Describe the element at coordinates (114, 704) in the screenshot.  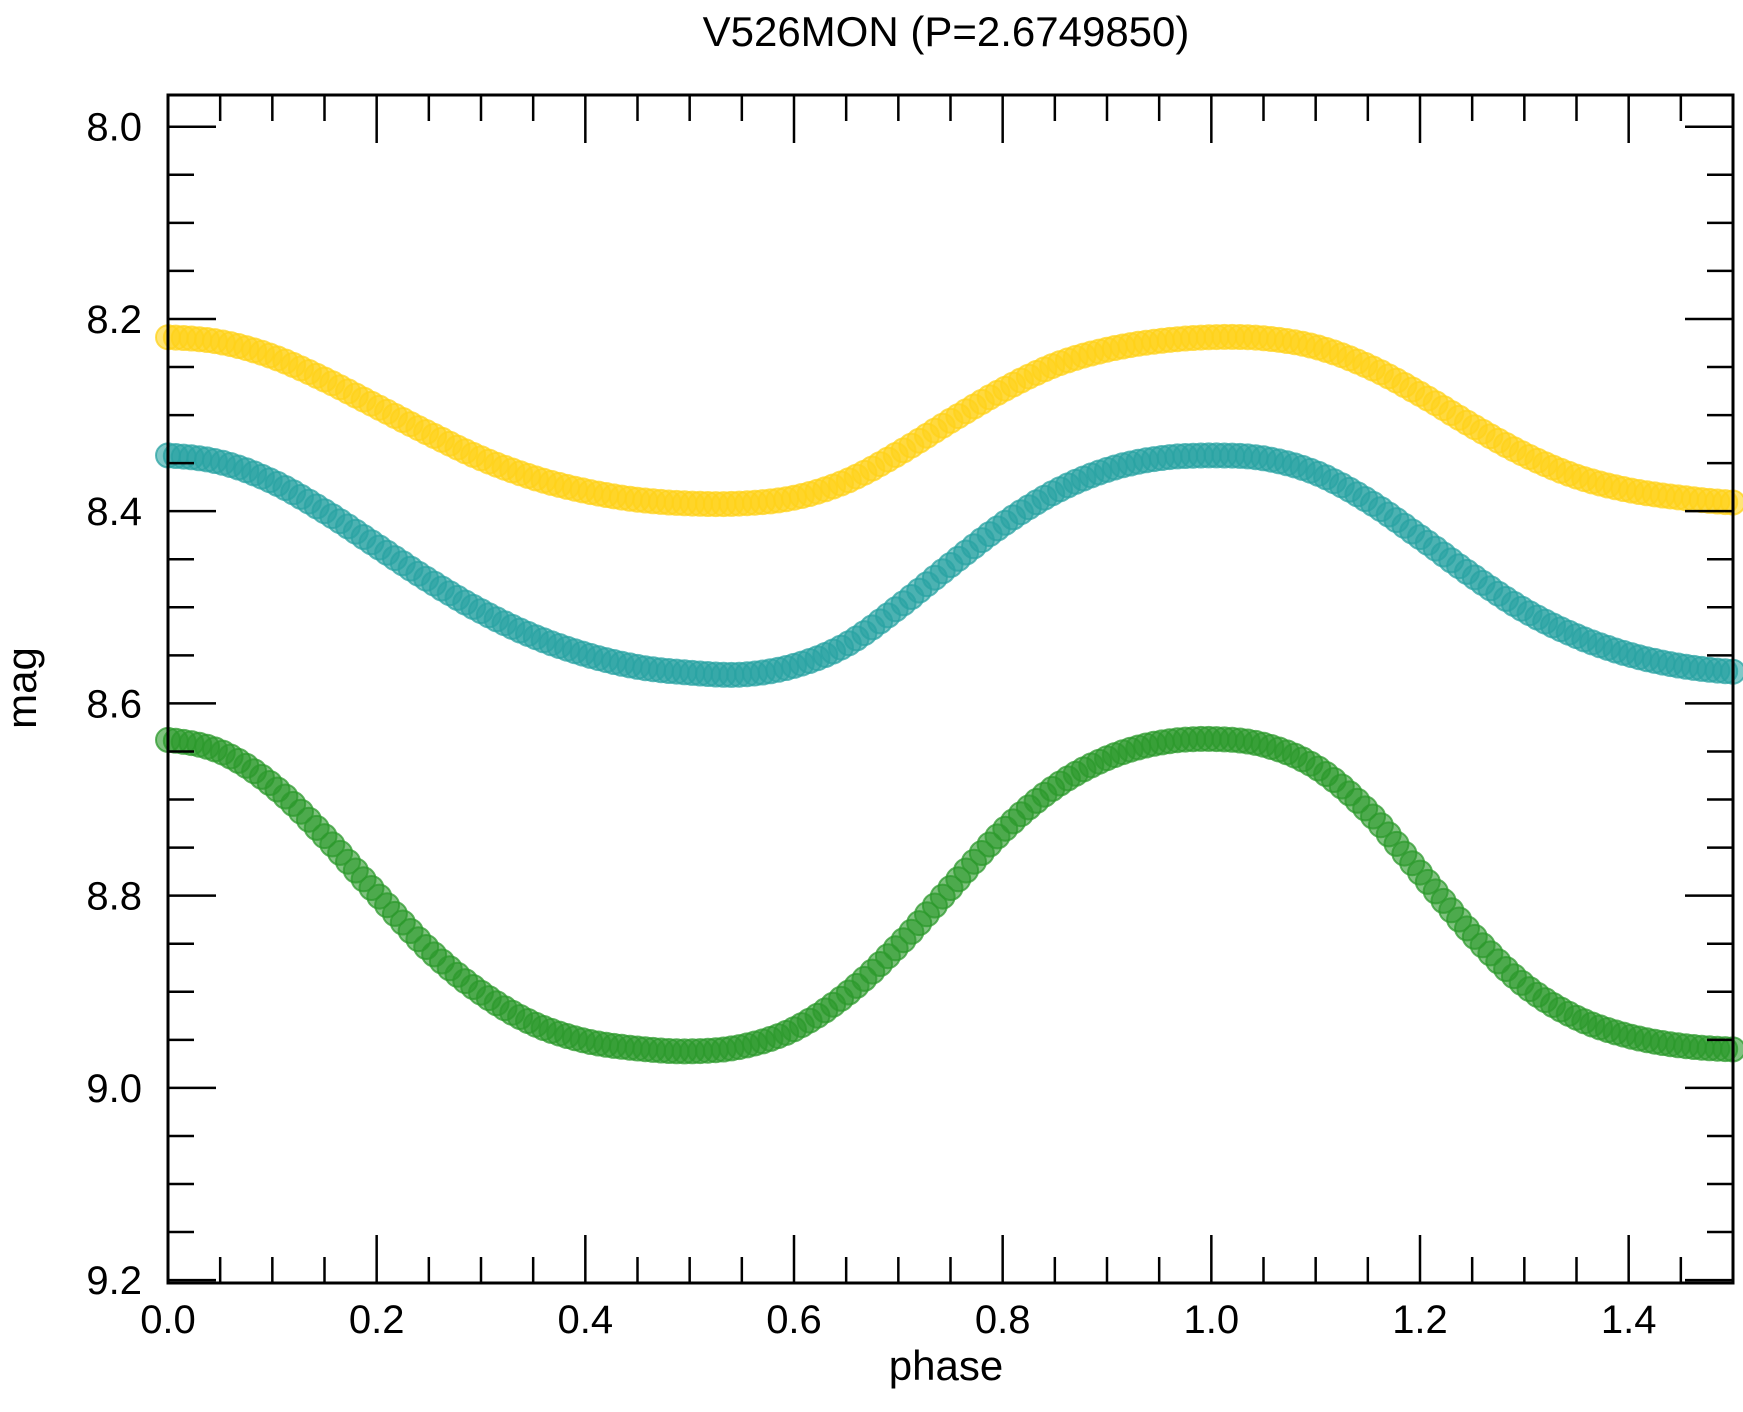
I see `y-tick-label: 8.6` at that location.